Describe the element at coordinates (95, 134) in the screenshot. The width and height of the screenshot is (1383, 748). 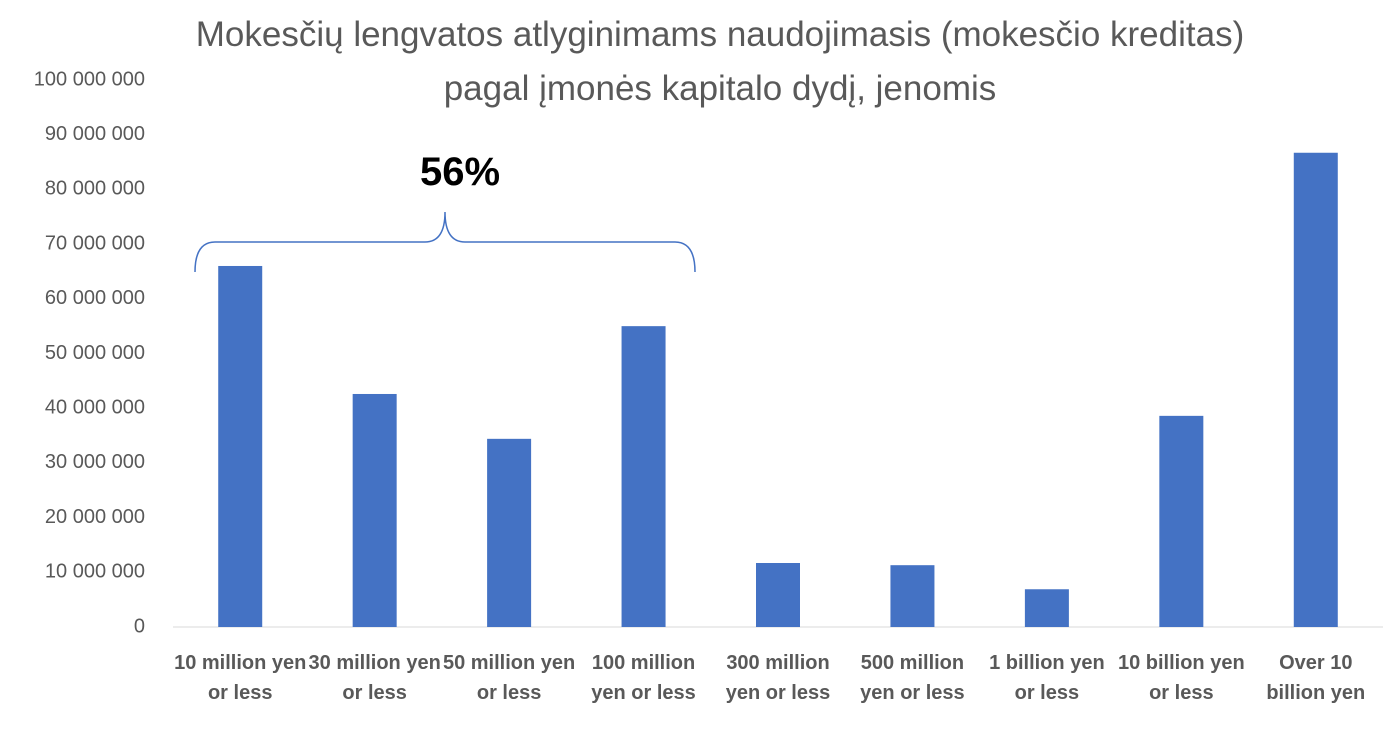
I see `y-tick-label: 90 000 000` at that location.